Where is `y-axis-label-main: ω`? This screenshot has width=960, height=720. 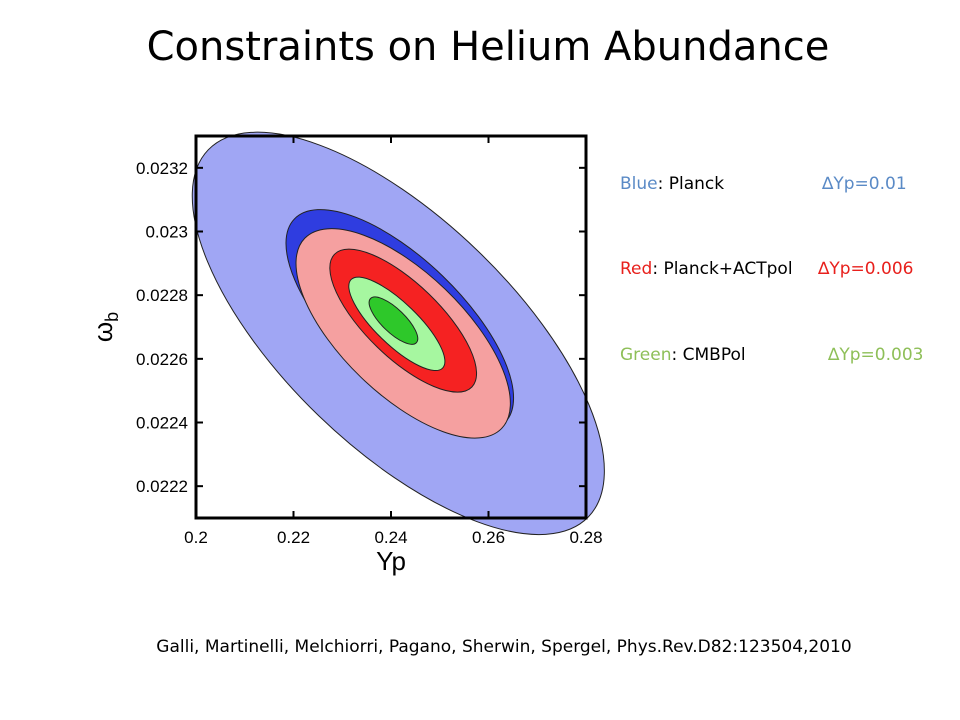
y-axis-label-main: ω is located at coordinates (103, 332).